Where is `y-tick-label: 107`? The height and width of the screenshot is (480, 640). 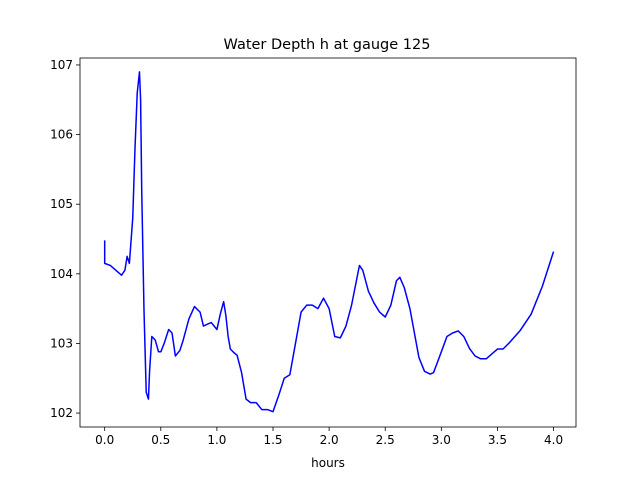
y-tick-label: 107 is located at coordinates (61, 65).